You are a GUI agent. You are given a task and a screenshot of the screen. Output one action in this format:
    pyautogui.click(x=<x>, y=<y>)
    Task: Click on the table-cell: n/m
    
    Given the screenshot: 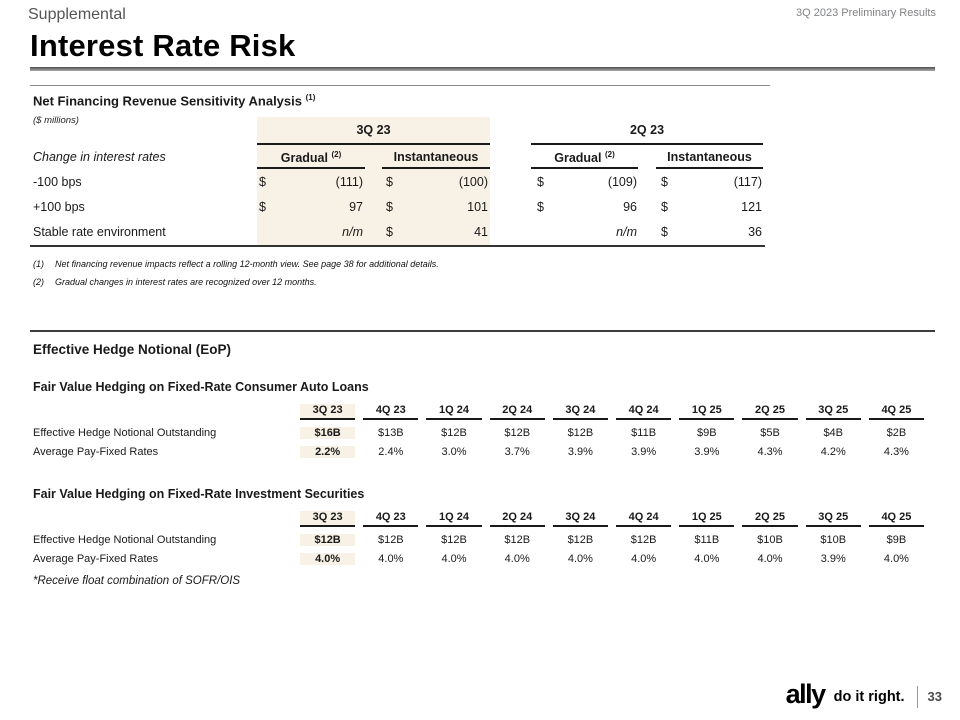 What is the action you would take?
    pyautogui.click(x=311, y=232)
    